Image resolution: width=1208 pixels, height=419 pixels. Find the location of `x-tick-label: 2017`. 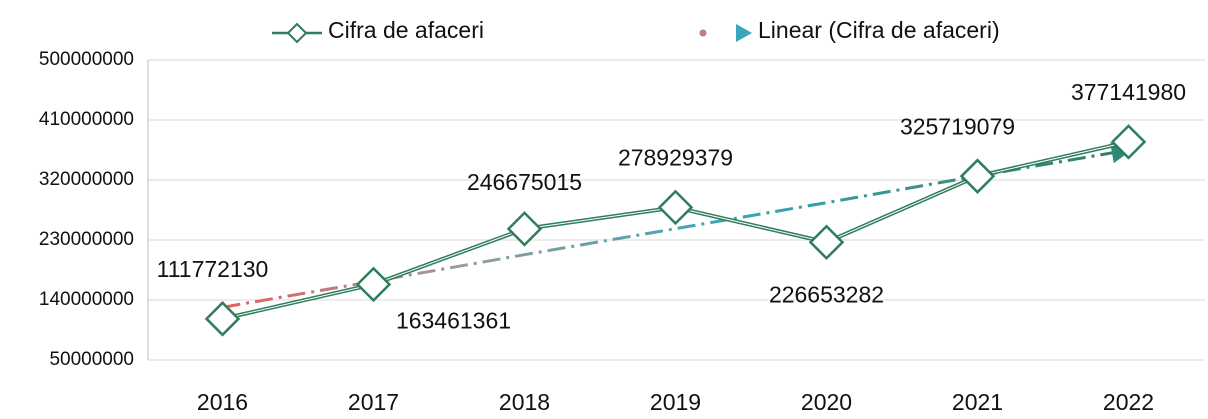

x-tick-label: 2017 is located at coordinates (373, 402).